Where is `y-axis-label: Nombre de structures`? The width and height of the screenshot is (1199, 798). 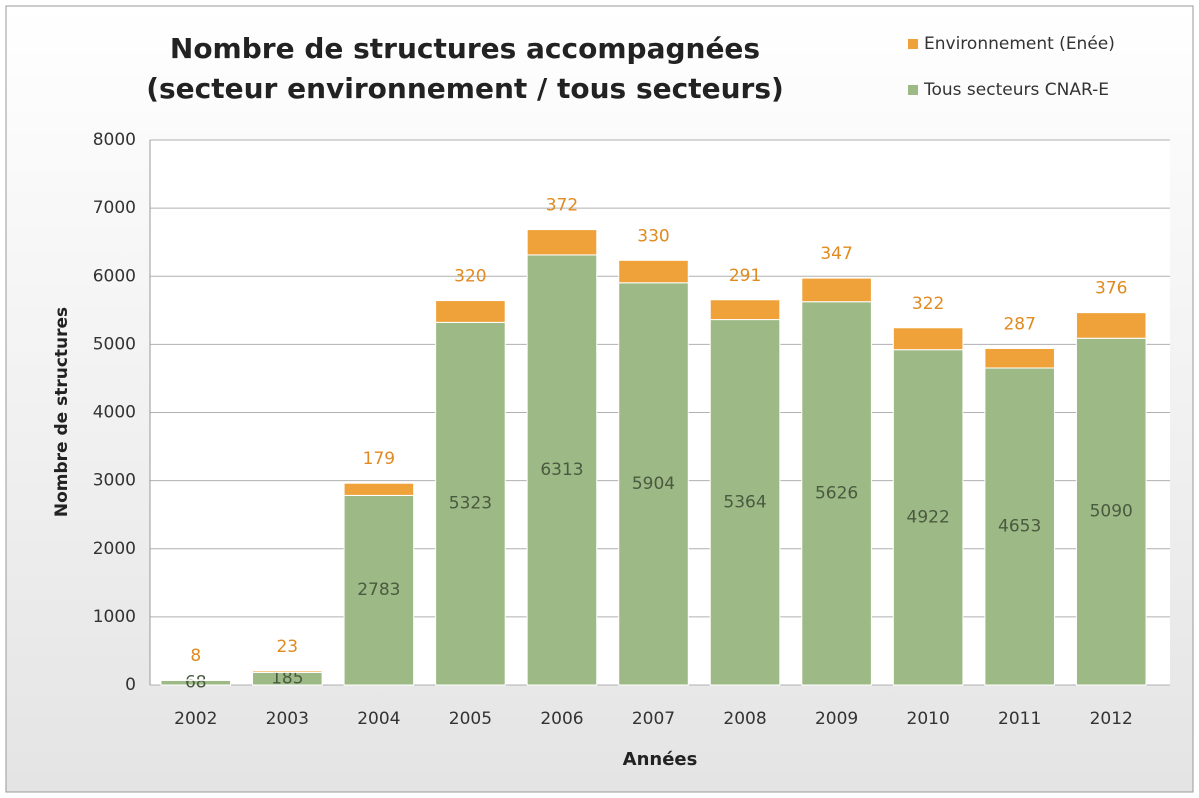
y-axis-label: Nombre de structures is located at coordinates (62, 412).